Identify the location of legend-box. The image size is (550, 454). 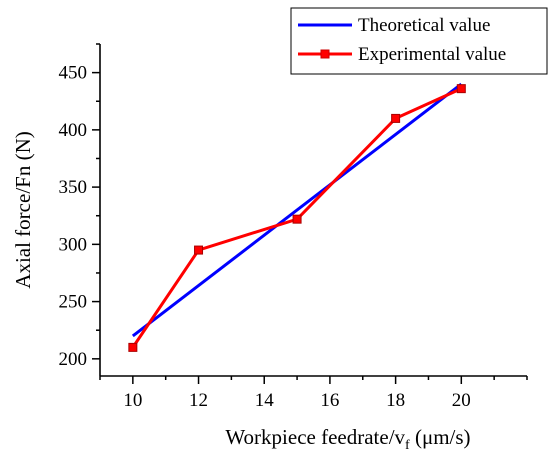
(419, 41).